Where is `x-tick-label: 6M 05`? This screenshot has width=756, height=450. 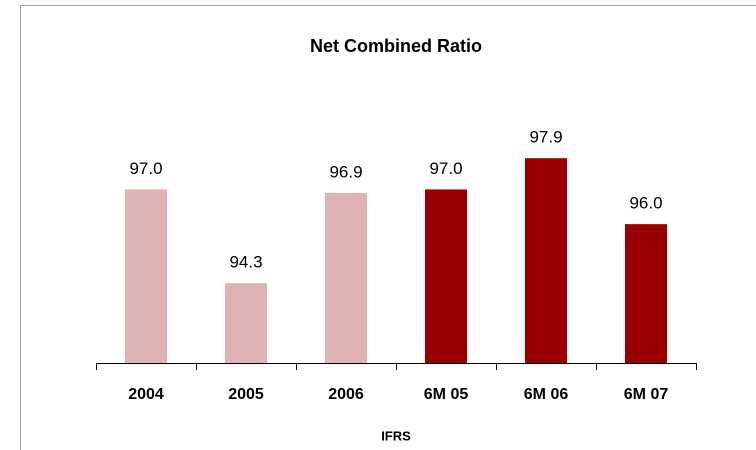 x-tick-label: 6M 05 is located at coordinates (446, 394).